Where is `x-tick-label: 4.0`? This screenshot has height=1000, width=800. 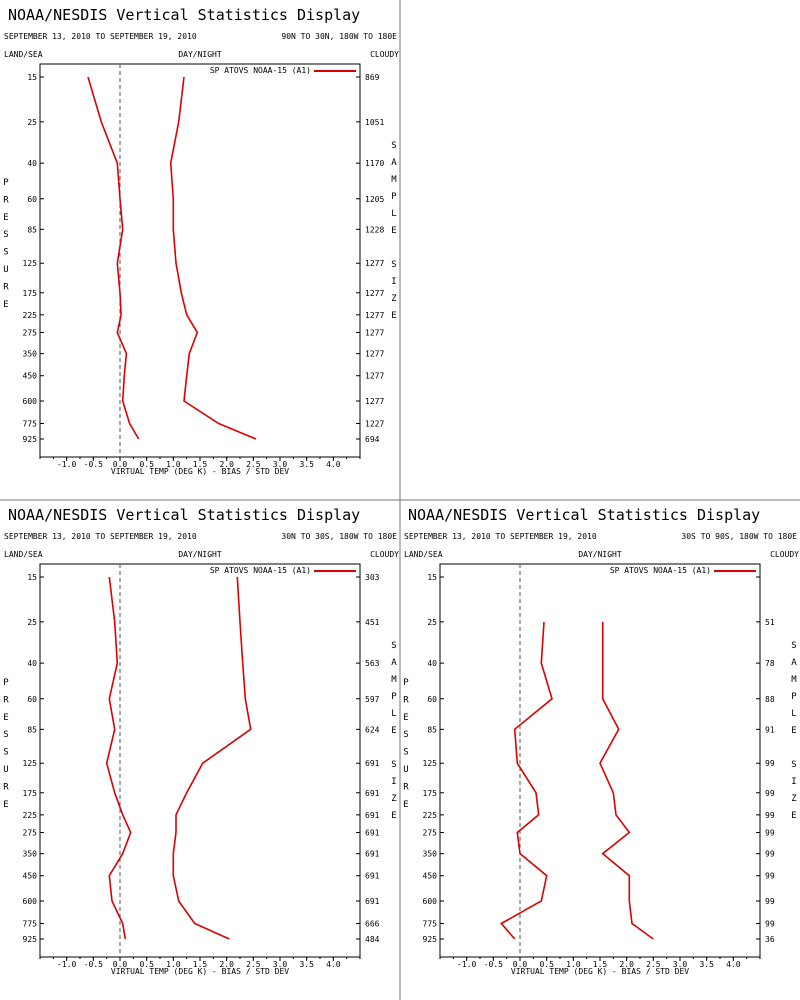 x-tick-label: 4.0 is located at coordinates (733, 964).